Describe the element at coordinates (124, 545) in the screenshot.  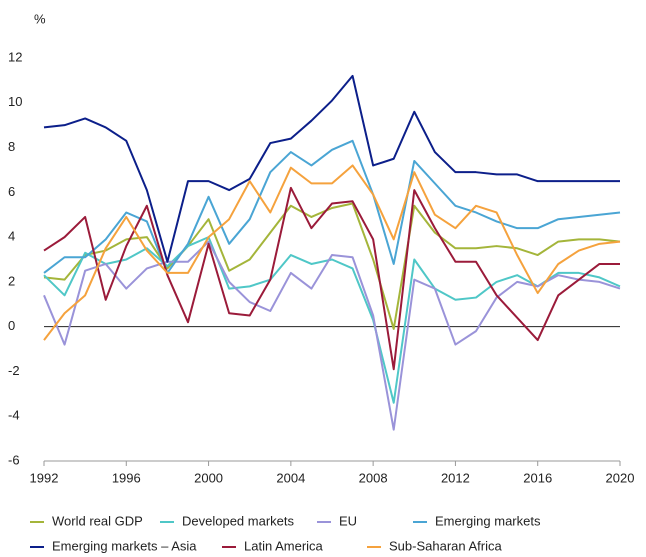
I see `legend-label: Emerging markets – Asia` at that location.